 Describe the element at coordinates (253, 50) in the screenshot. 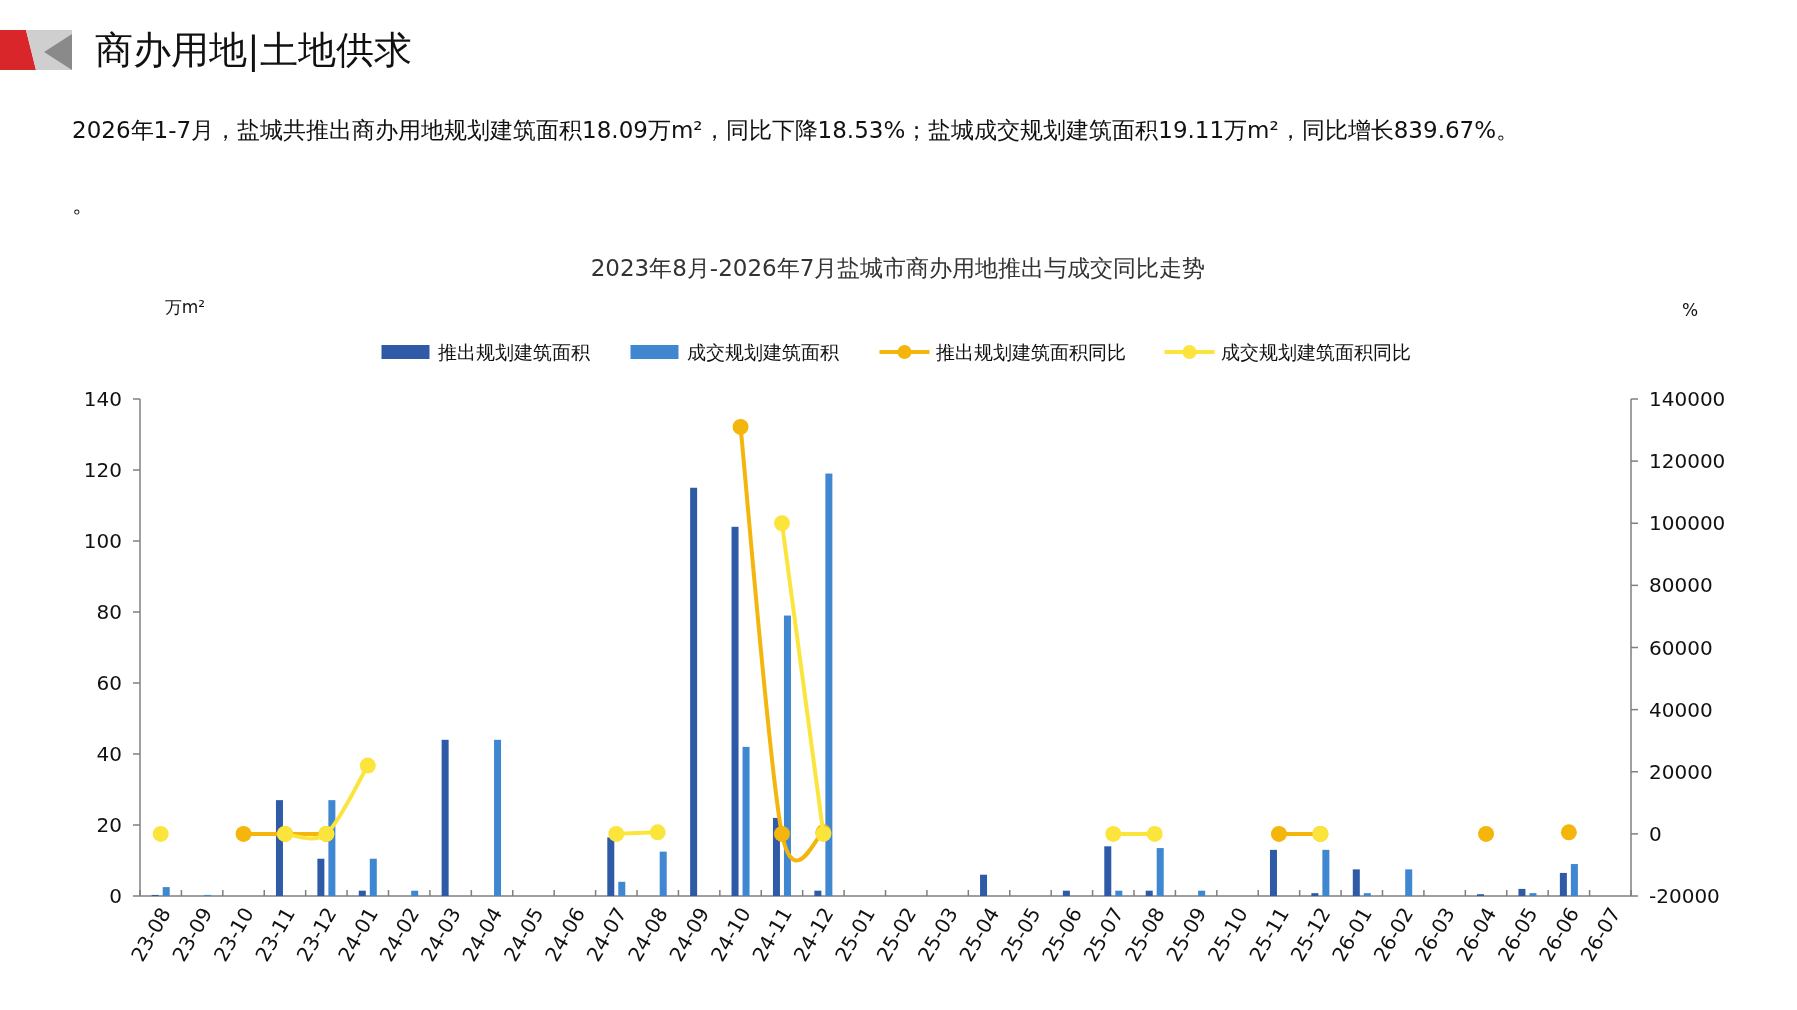

I see `text: 商办用地|土地供求` at that location.